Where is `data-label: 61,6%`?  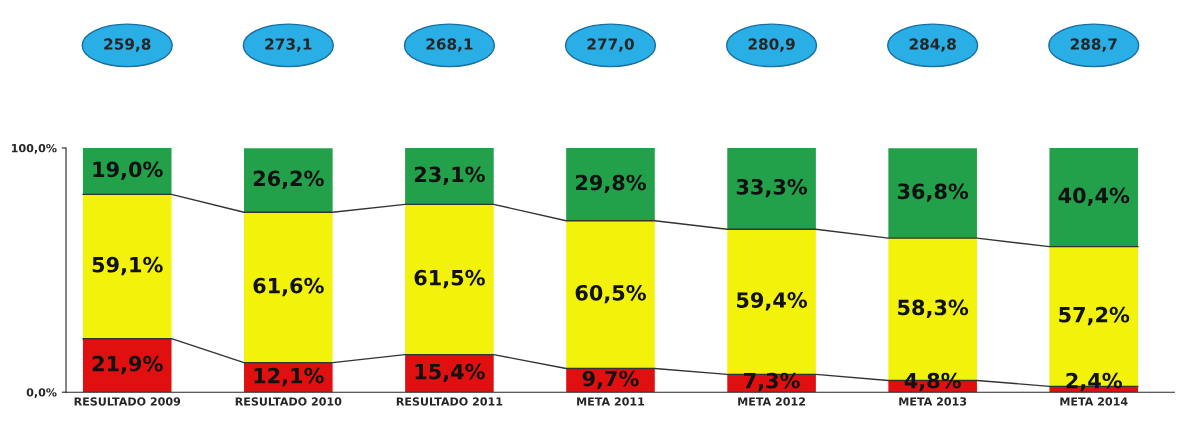
data-label: 61,6% is located at coordinates (288, 287).